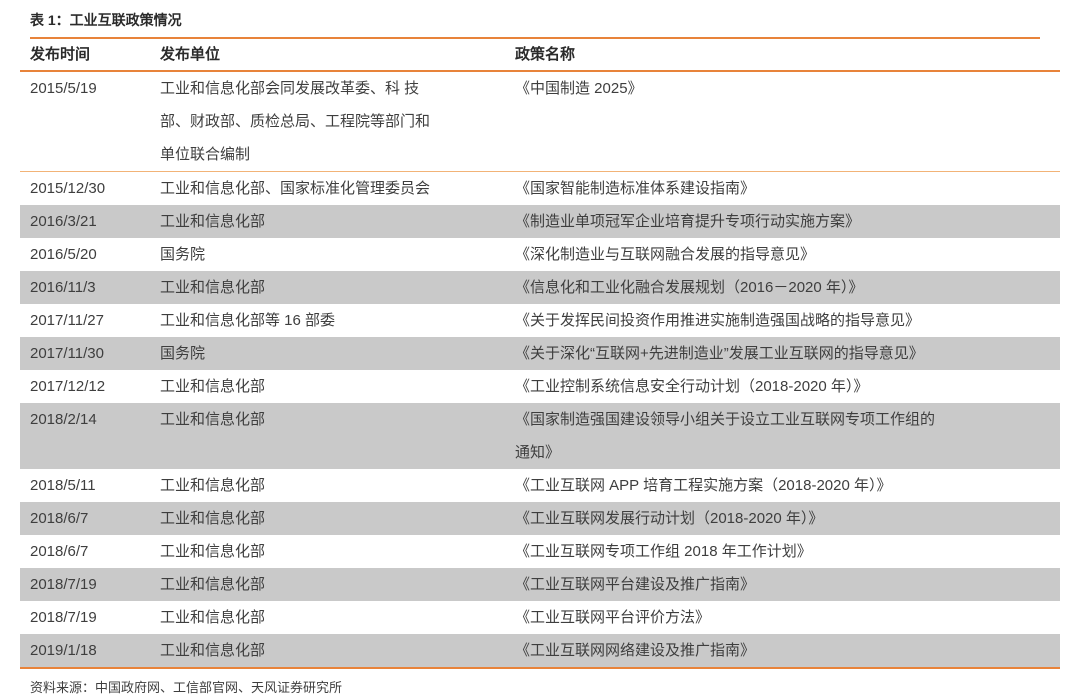 The height and width of the screenshot is (696, 1080). I want to click on policy-name-cell: 《国家制造强国建设领导小组关于设立工业互联网专项工作组的 通知》, so click(725, 436).